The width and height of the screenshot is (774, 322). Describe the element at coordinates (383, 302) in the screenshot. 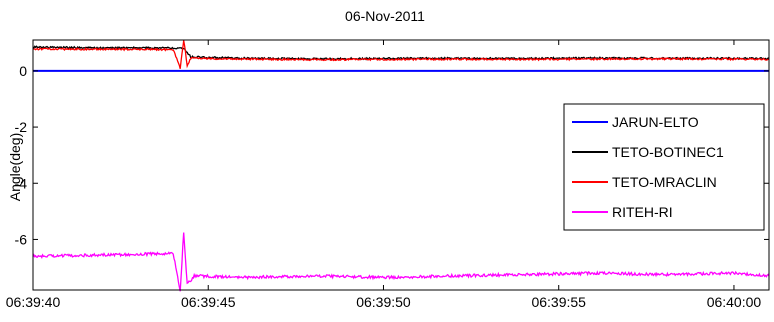

I see `x-tick-label: 06:39:50` at that location.